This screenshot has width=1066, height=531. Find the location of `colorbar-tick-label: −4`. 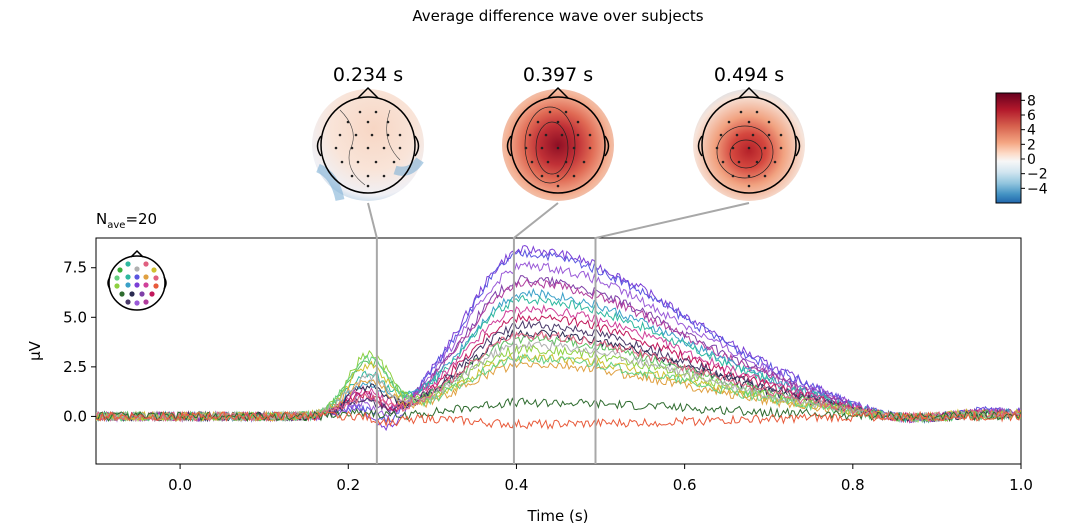

colorbar-tick-label: −4 is located at coordinates (1037, 189).